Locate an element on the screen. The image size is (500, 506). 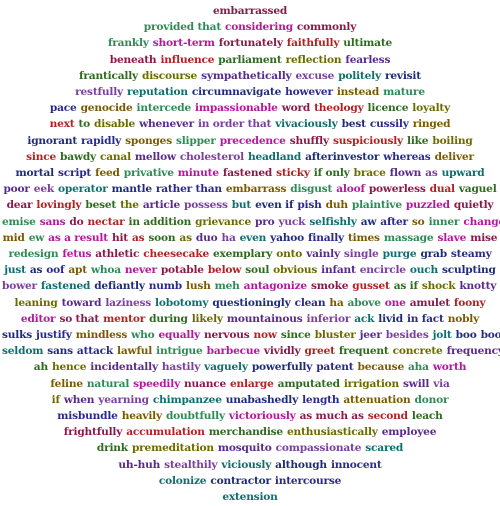
cloud-word: excuse is located at coordinates (315, 75).